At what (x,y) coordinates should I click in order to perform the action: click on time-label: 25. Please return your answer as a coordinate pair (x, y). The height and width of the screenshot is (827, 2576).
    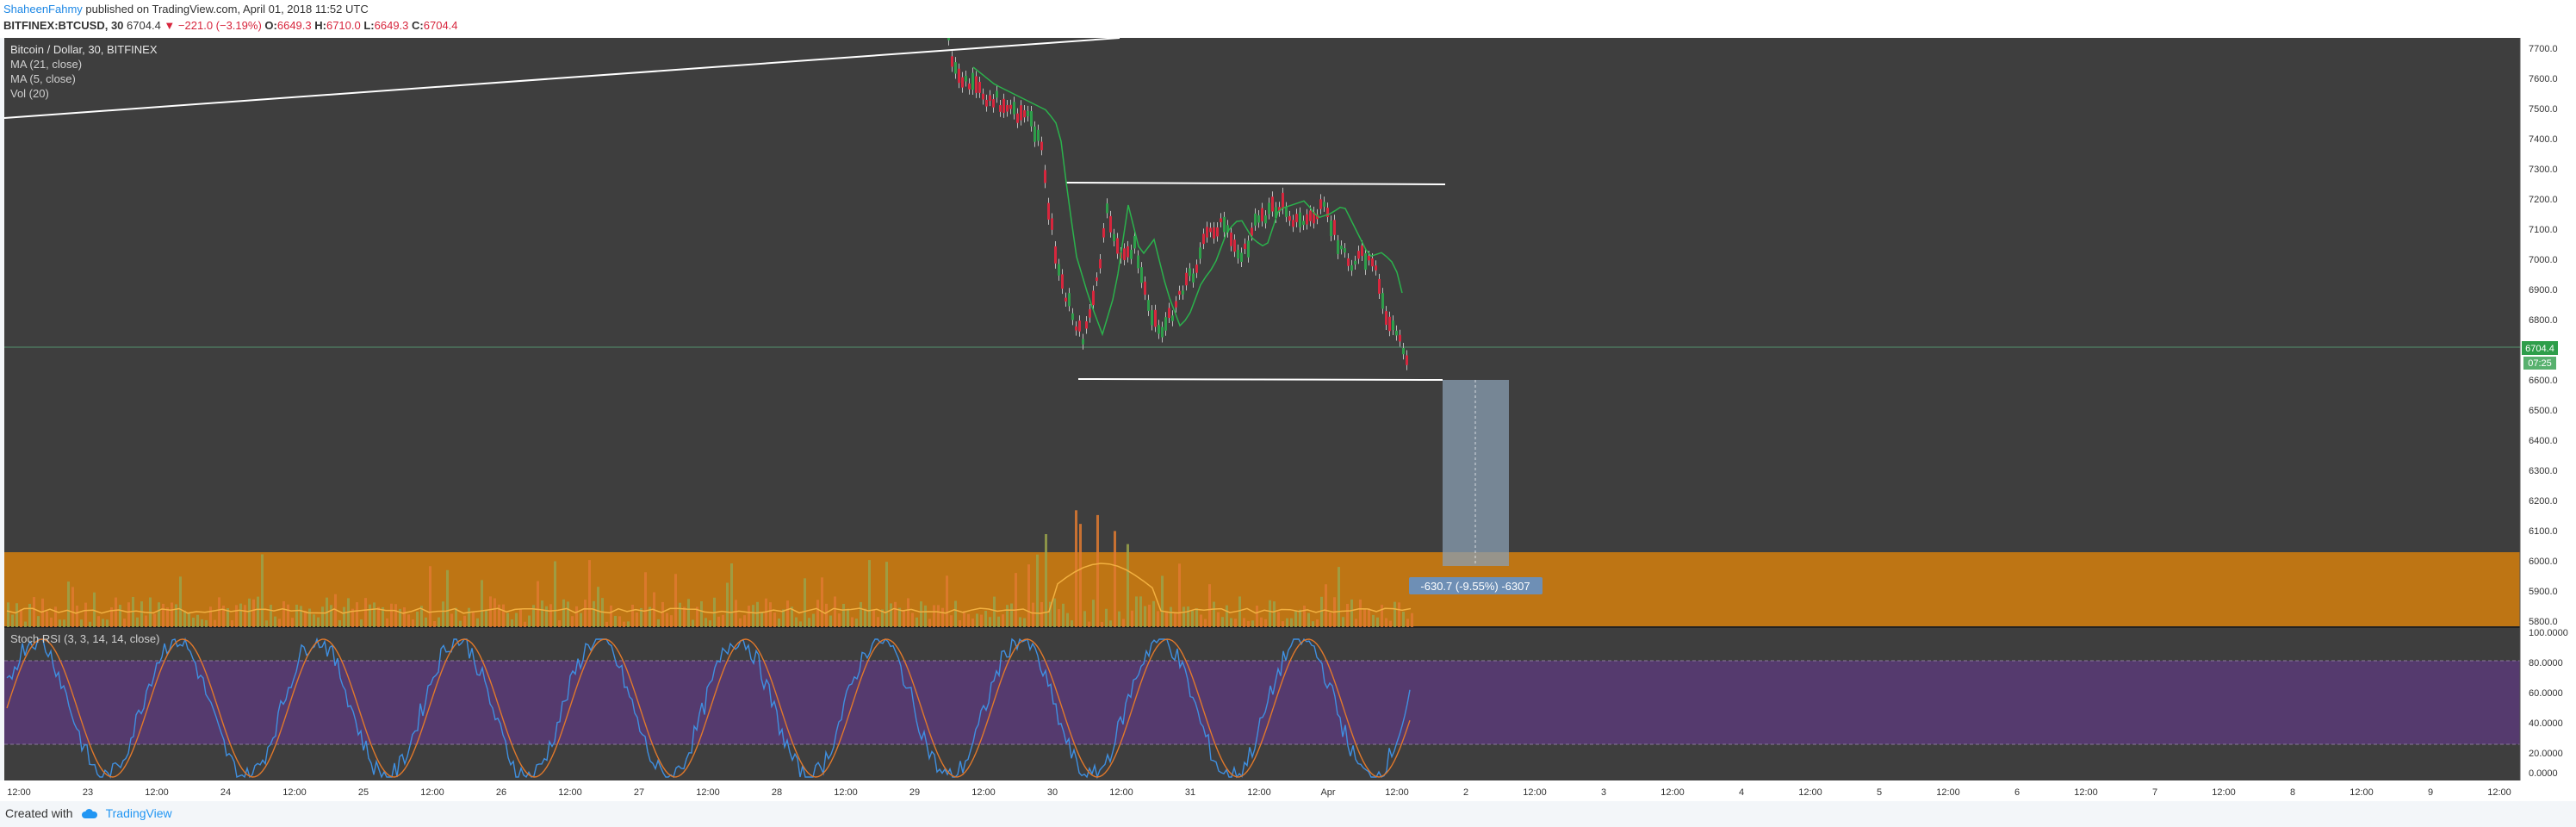
    Looking at the image, I should click on (363, 793).